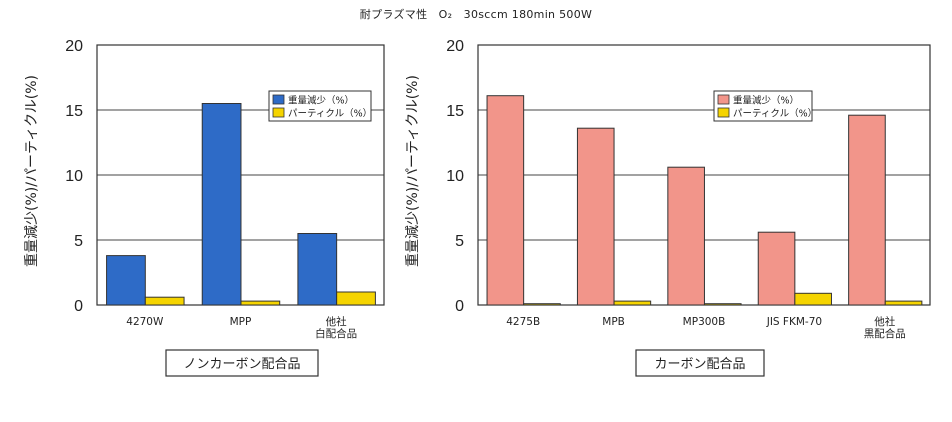 The height and width of the screenshot is (422, 952). Describe the element at coordinates (336, 333) in the screenshot. I see `category-label: 白配合品` at that location.